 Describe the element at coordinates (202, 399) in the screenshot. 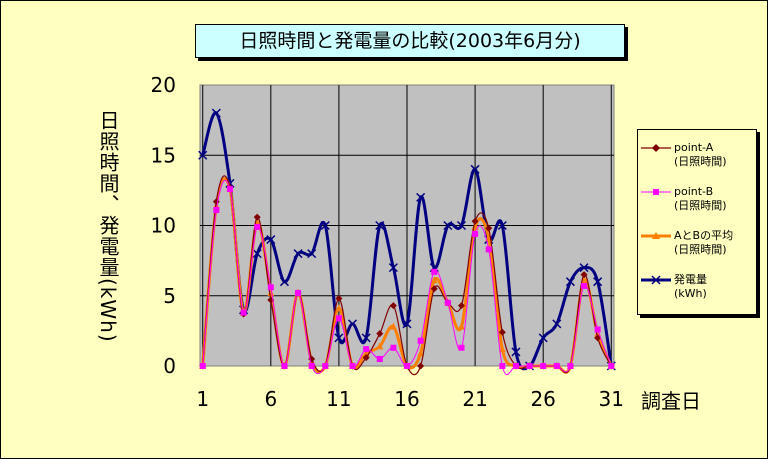

I see `x-tick-label: 1` at that location.